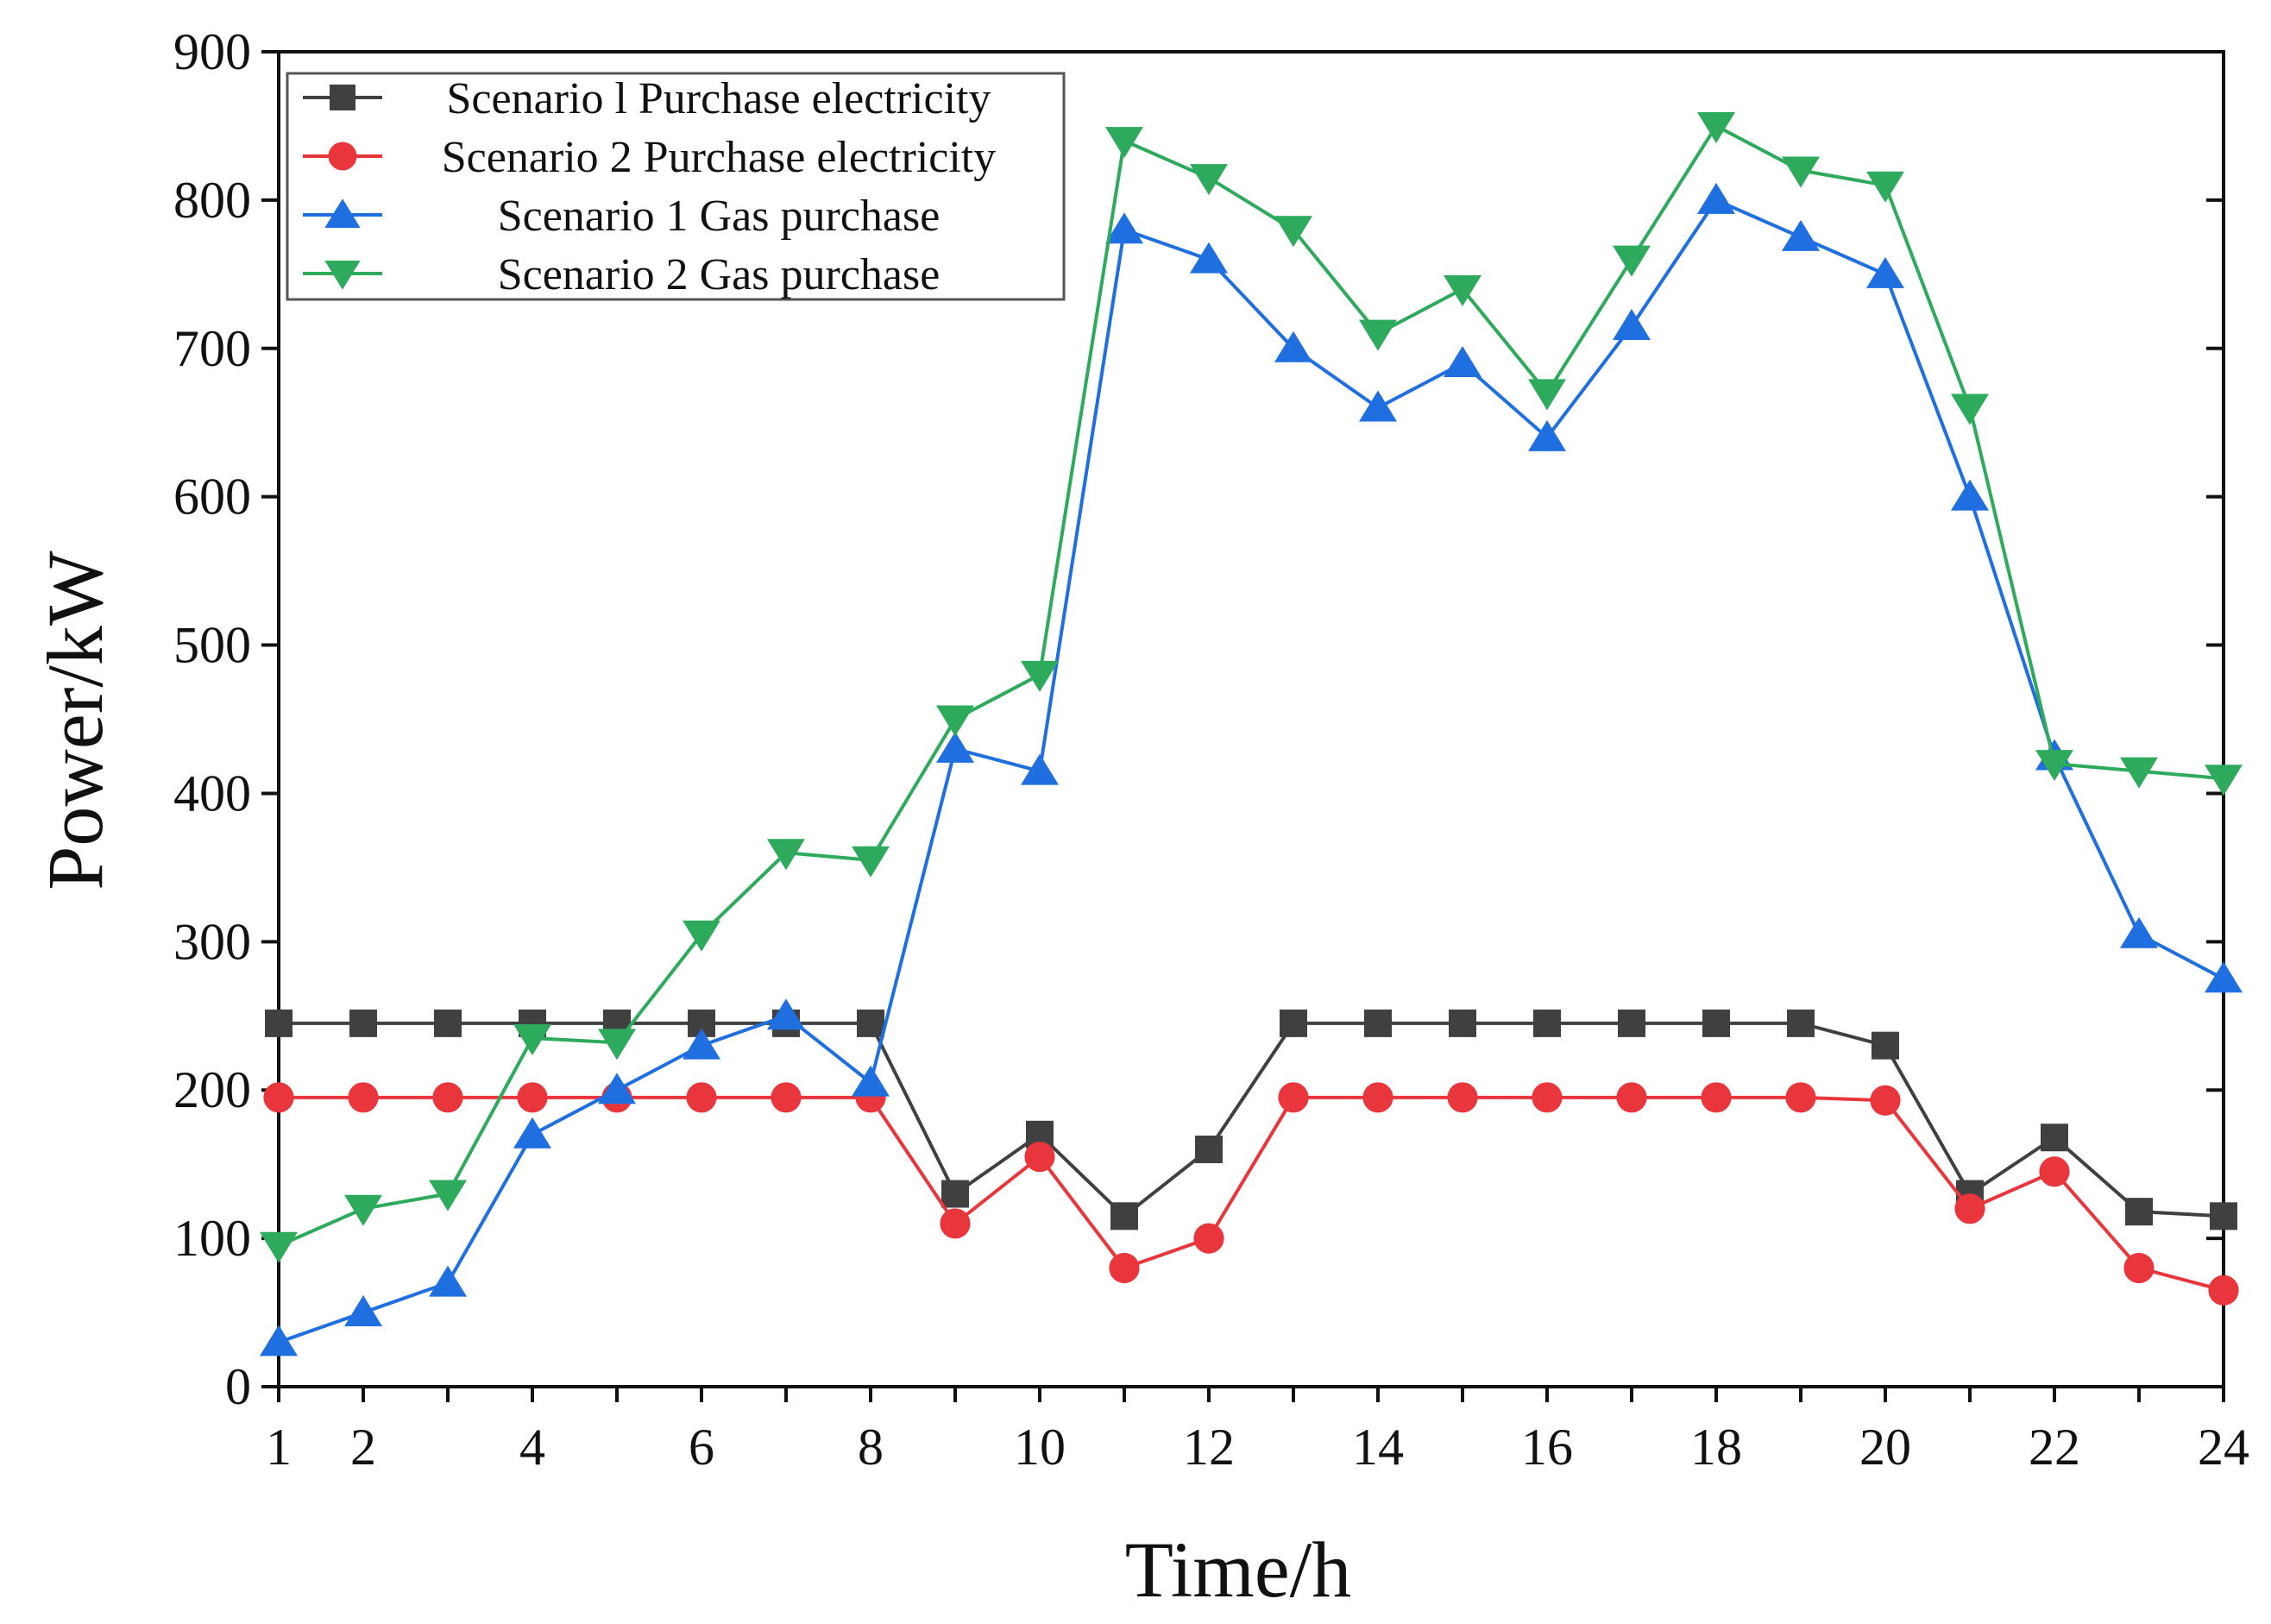 This screenshot has height=1624, width=2271. I want to click on y-tick-label: 200, so click(212, 1089).